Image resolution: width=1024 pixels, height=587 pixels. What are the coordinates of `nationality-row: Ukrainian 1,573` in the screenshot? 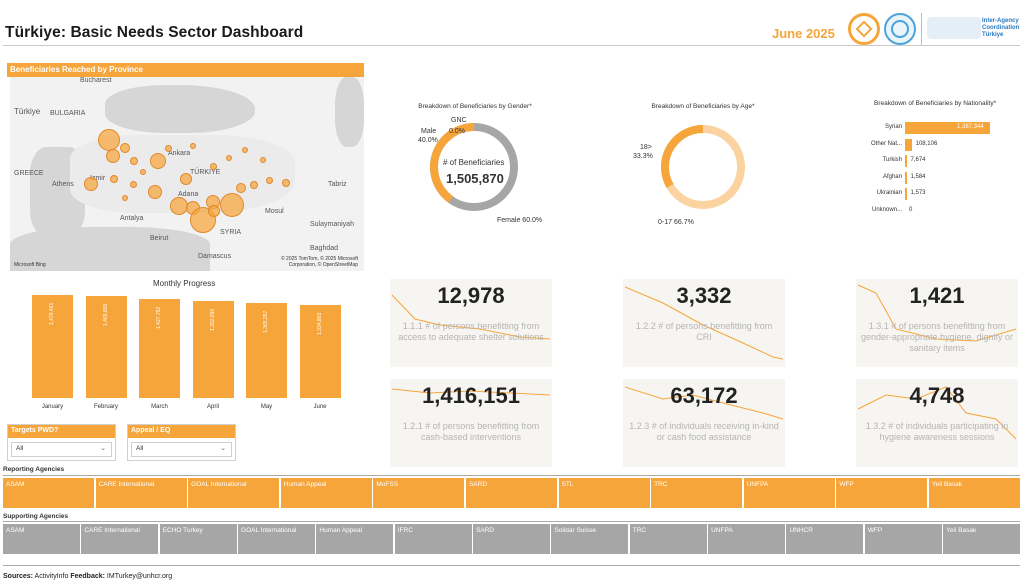 It's located at (935, 194).